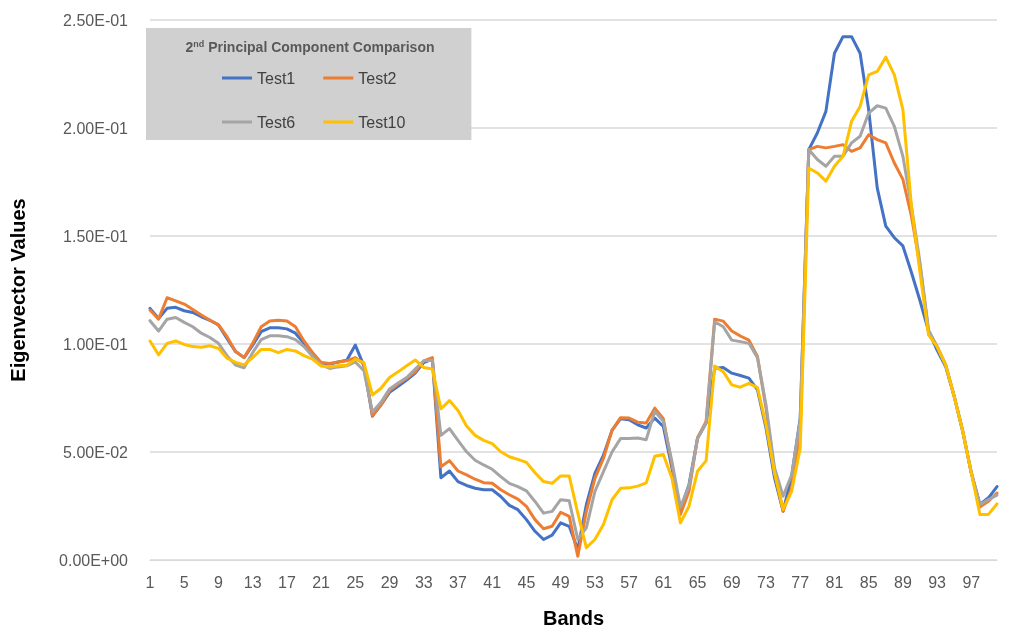  Describe the element at coordinates (286, 582) in the screenshot. I see `x-tick-label: 17` at that location.